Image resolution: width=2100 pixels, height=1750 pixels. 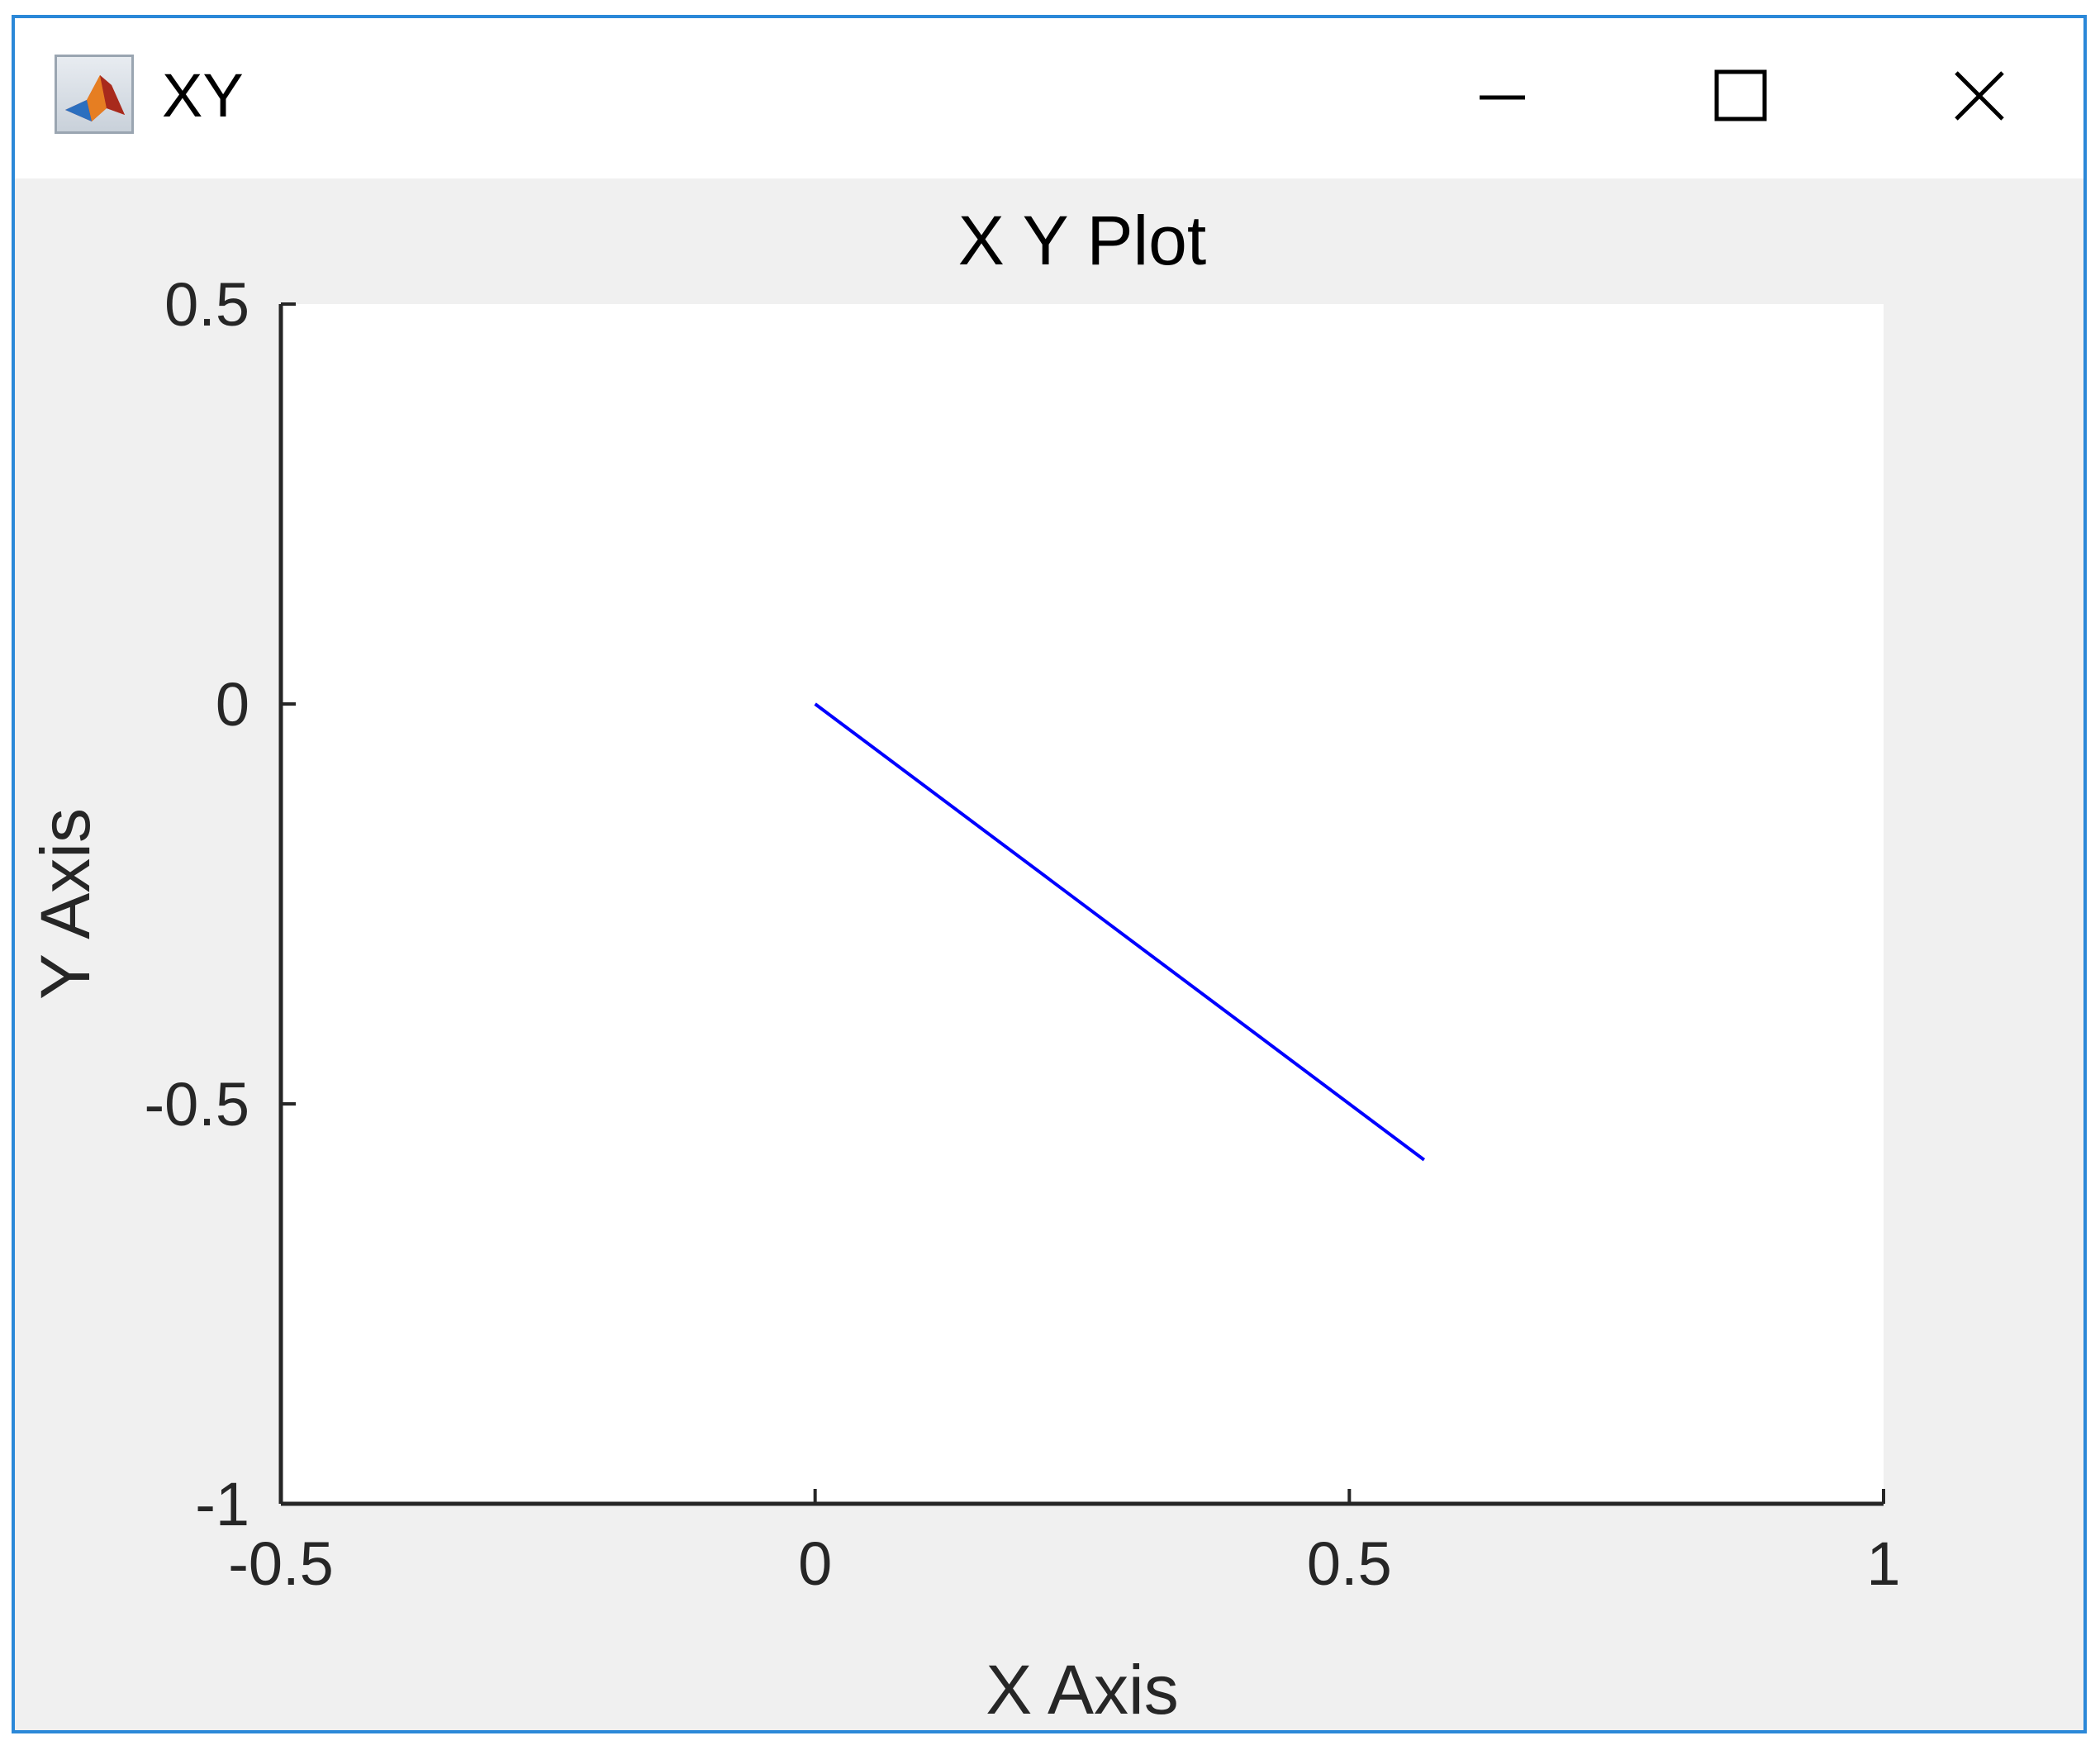 I want to click on title-bar: XY, so click(x=1049, y=98).